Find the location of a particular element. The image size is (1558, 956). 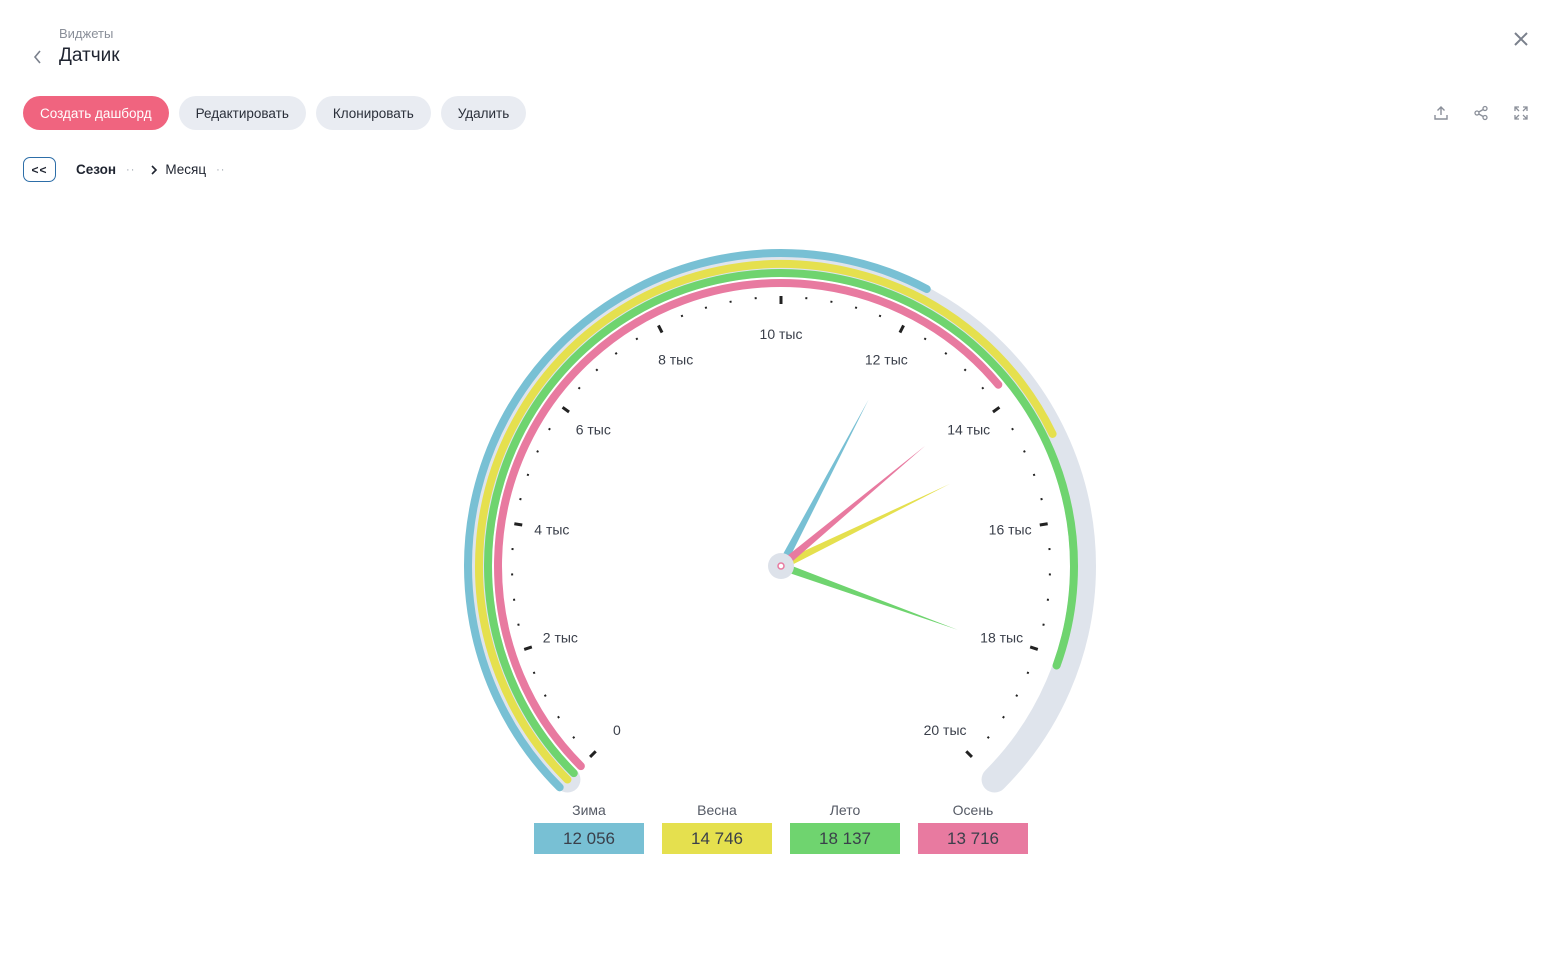

gauge-tick-label: 18 тыс is located at coordinates (1001, 638).